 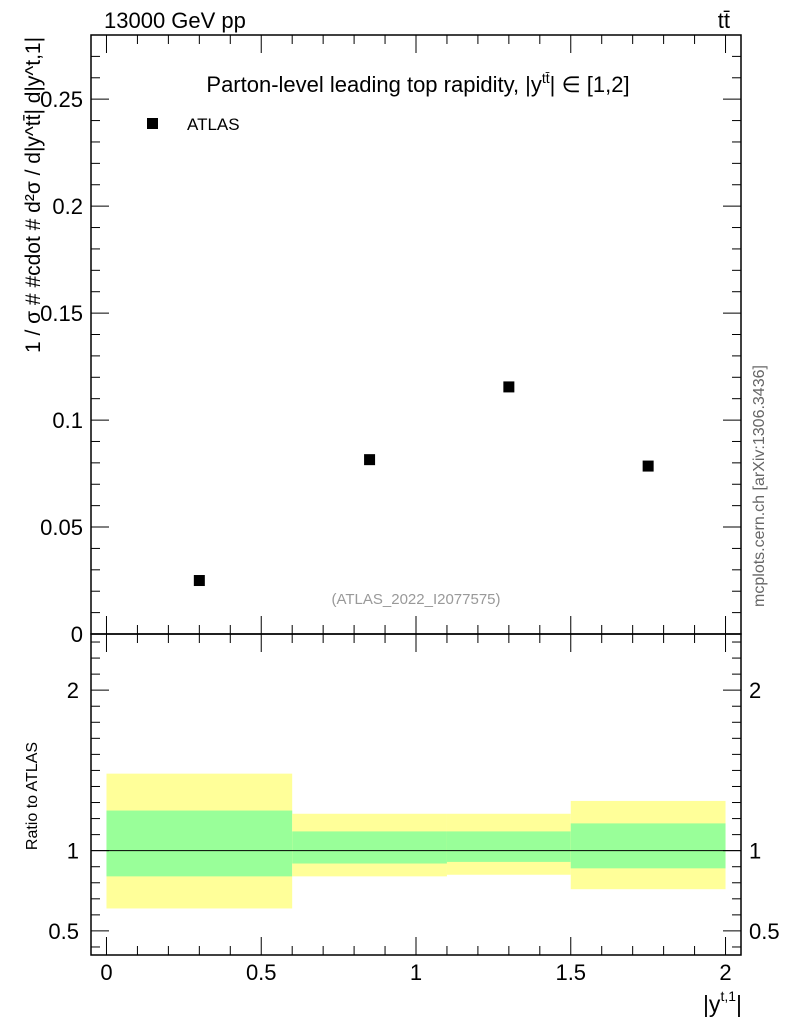 I want to click on side-label: mcplots.cern.ch [arXiv:1306.3436], so click(x=759, y=486).